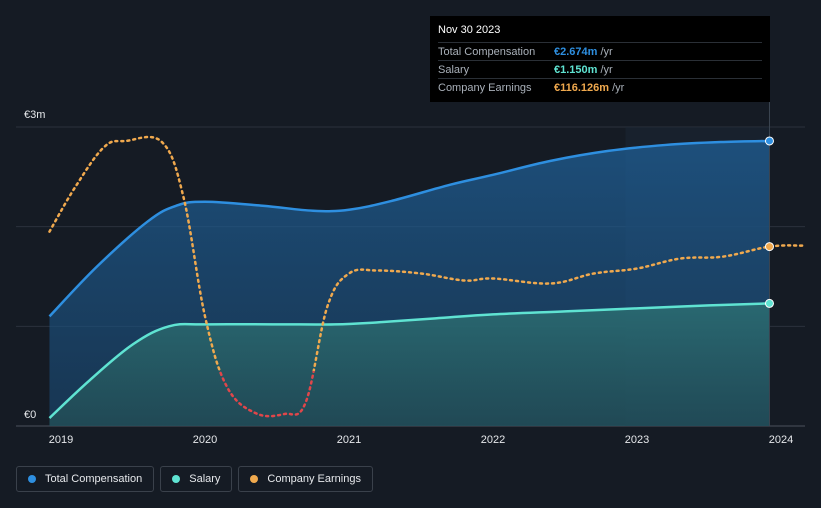  I want to click on legend-item-company-earnings: Company Earnings, so click(305, 479).